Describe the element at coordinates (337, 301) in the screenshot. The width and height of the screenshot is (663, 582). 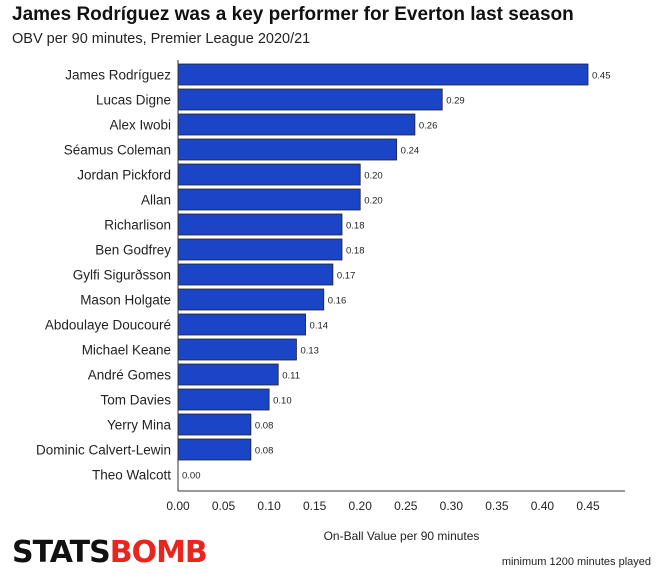
I see `data-label: 0.16` at that location.